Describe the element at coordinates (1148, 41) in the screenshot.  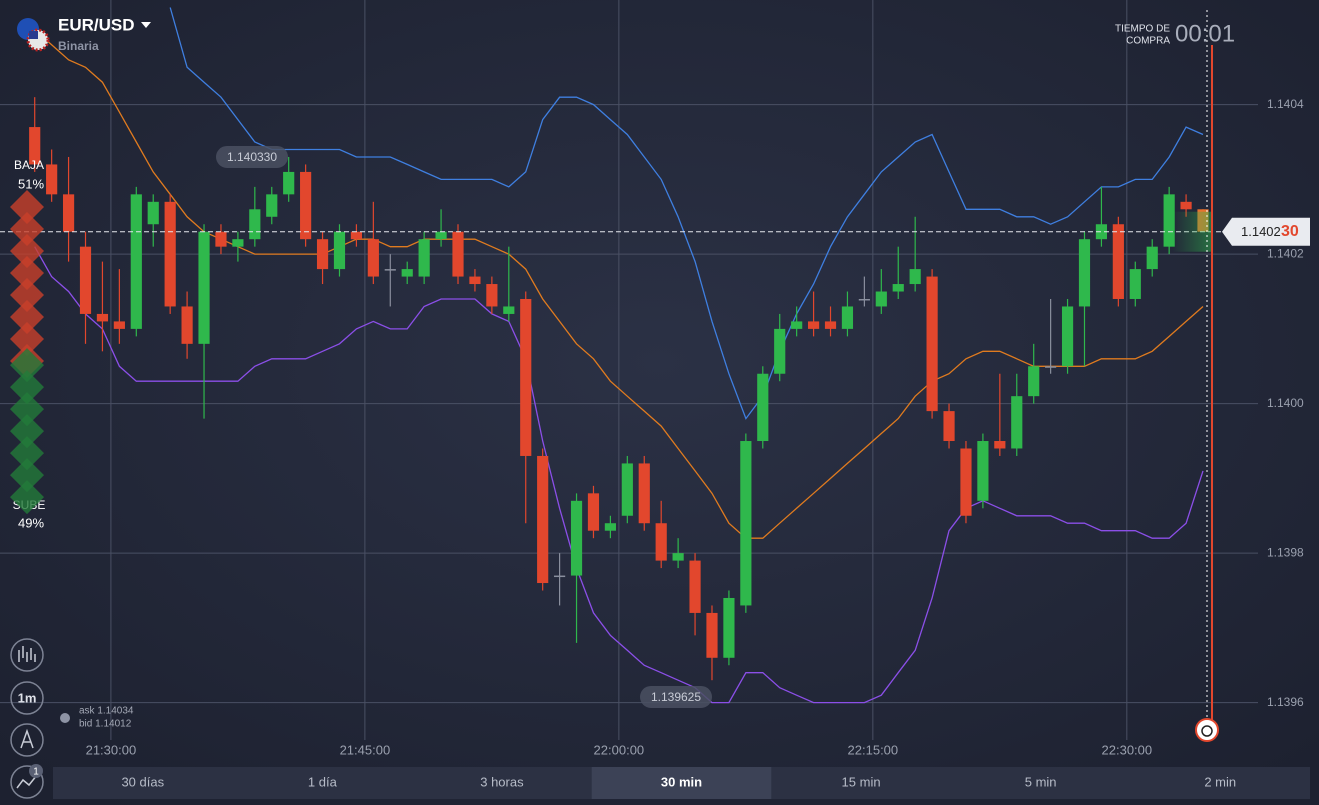
I see `timer-label: COMPRA` at that location.